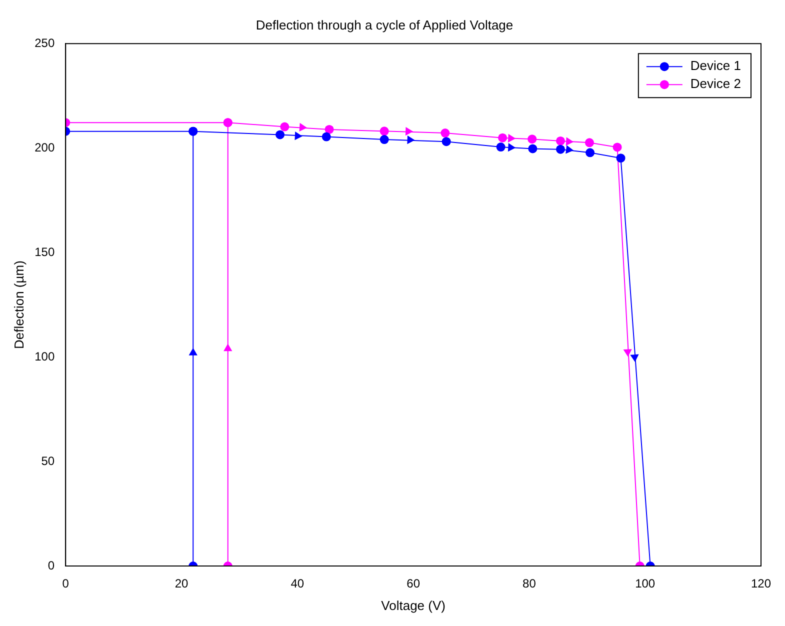 The image size is (785, 626). I want to click on y-tick-label: 50, so click(48, 461).